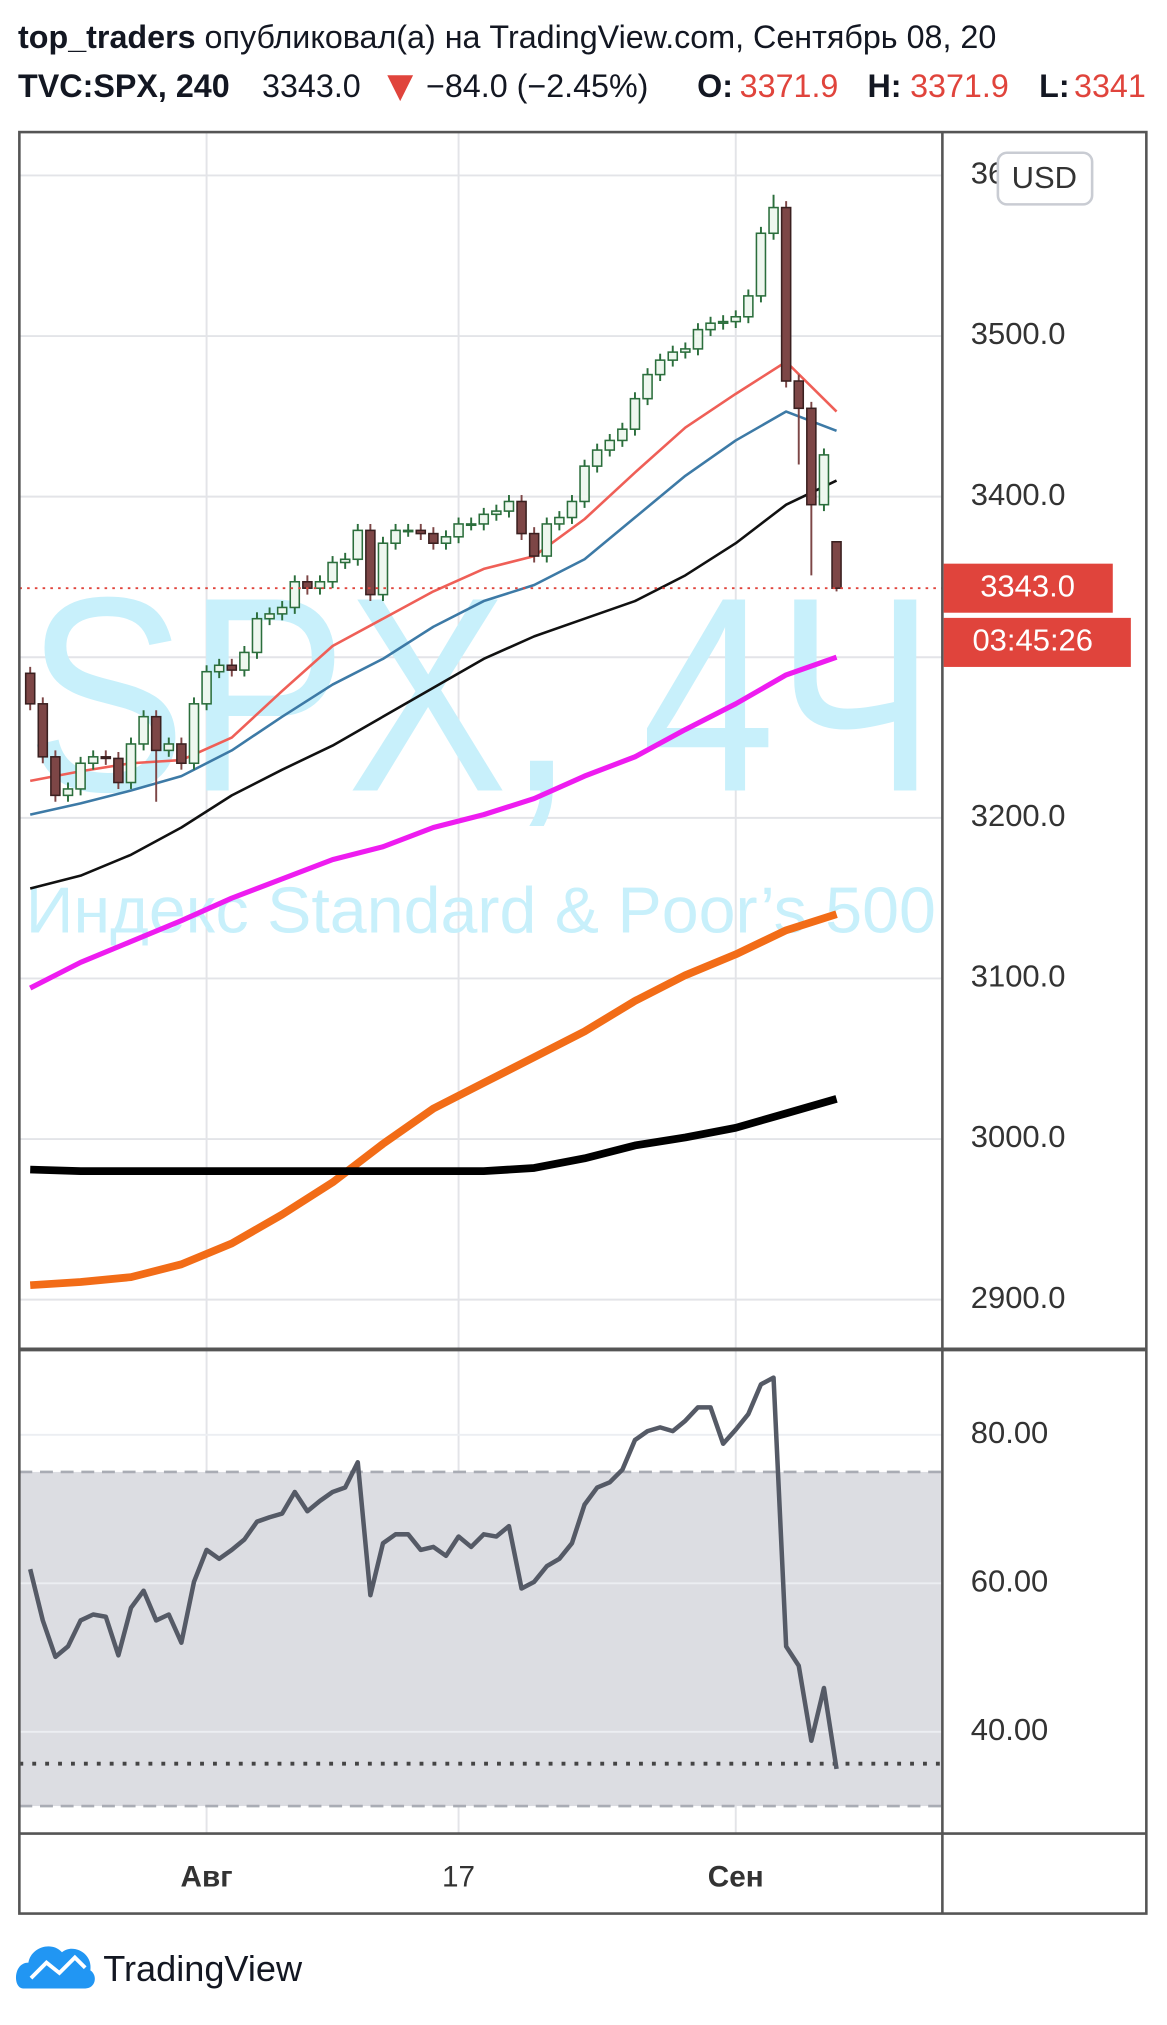 The image size is (1167, 2025). I want to click on y-tick-label: 3400.0, so click(1018, 494).